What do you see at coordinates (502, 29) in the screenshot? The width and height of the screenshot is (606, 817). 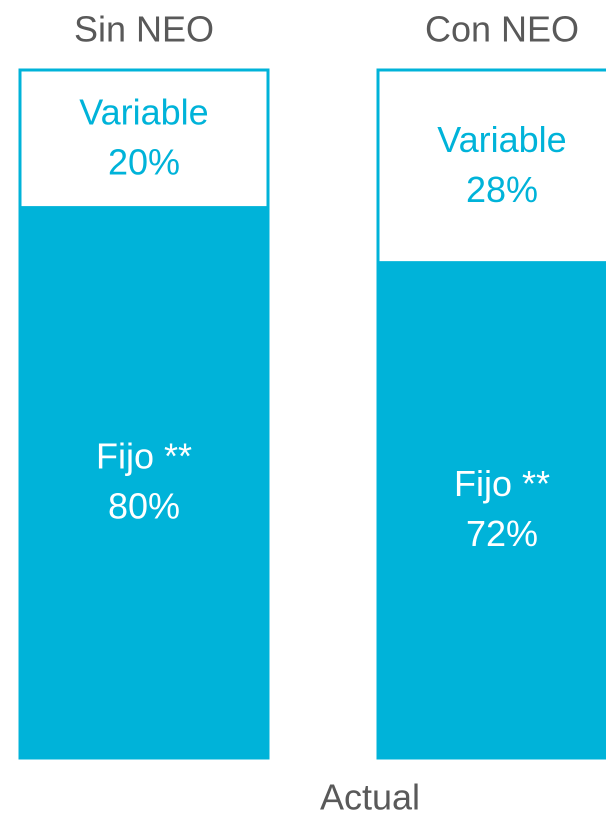 I see `category-label: Con NEO` at bounding box center [502, 29].